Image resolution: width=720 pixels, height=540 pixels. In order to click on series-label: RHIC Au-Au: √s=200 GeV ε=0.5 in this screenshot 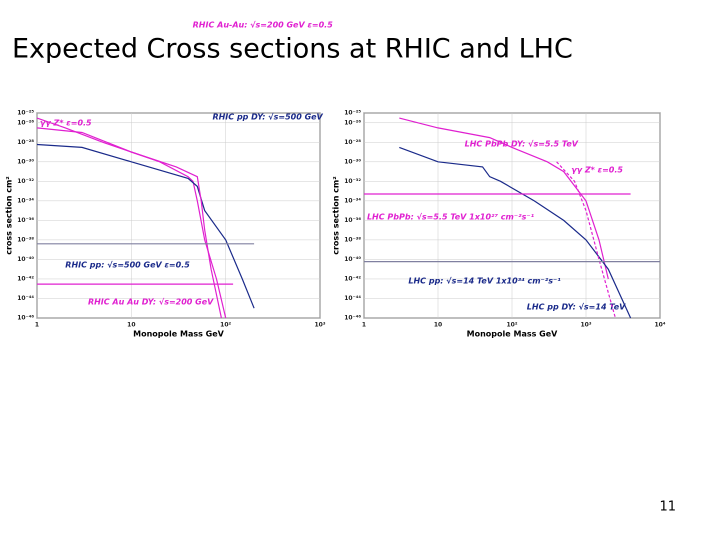, I will do `click(263, 25)`.